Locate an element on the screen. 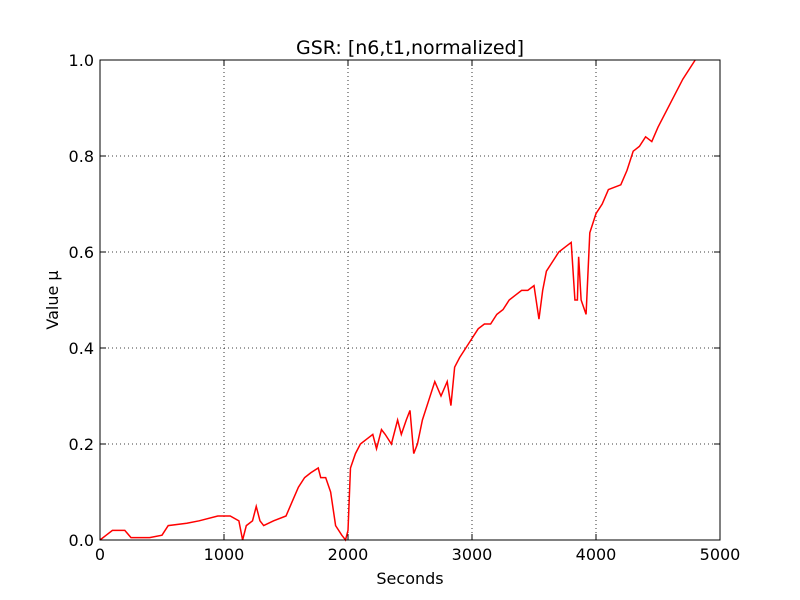 The height and width of the screenshot is (600, 800). y-tick-label: 1.0 is located at coordinates (81, 60).